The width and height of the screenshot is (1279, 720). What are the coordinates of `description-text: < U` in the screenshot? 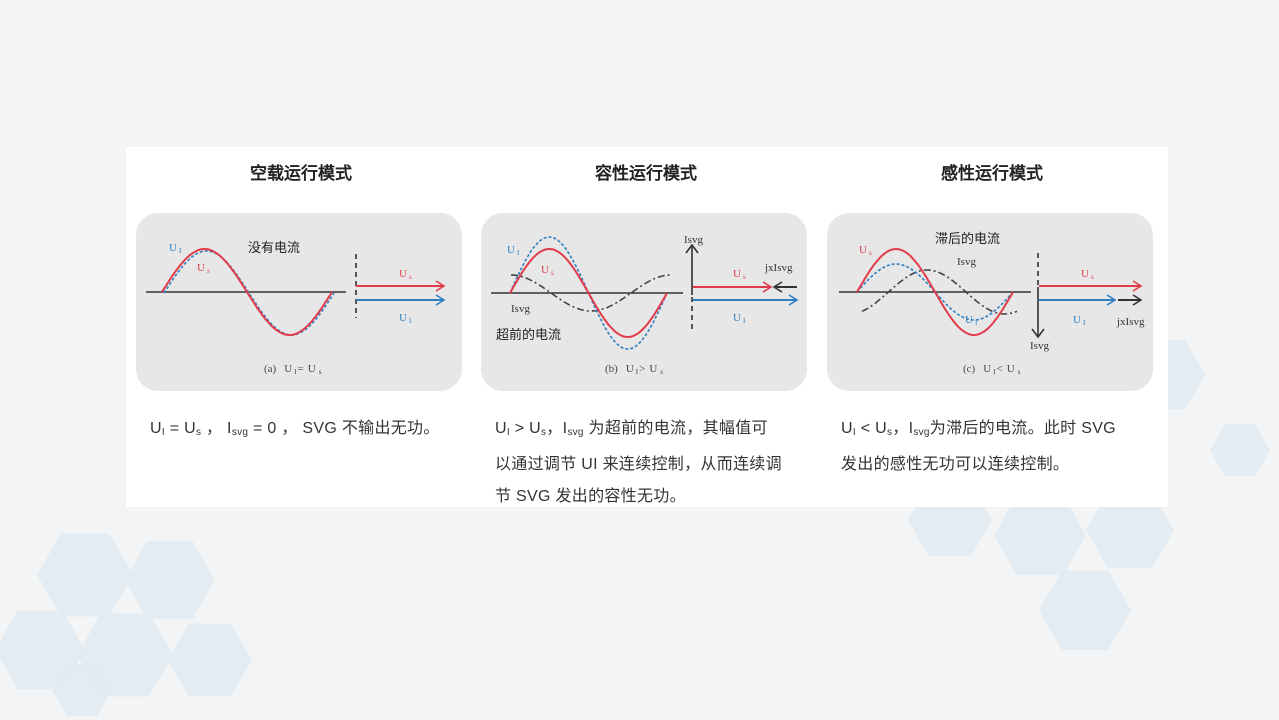 It's located at (871, 428).